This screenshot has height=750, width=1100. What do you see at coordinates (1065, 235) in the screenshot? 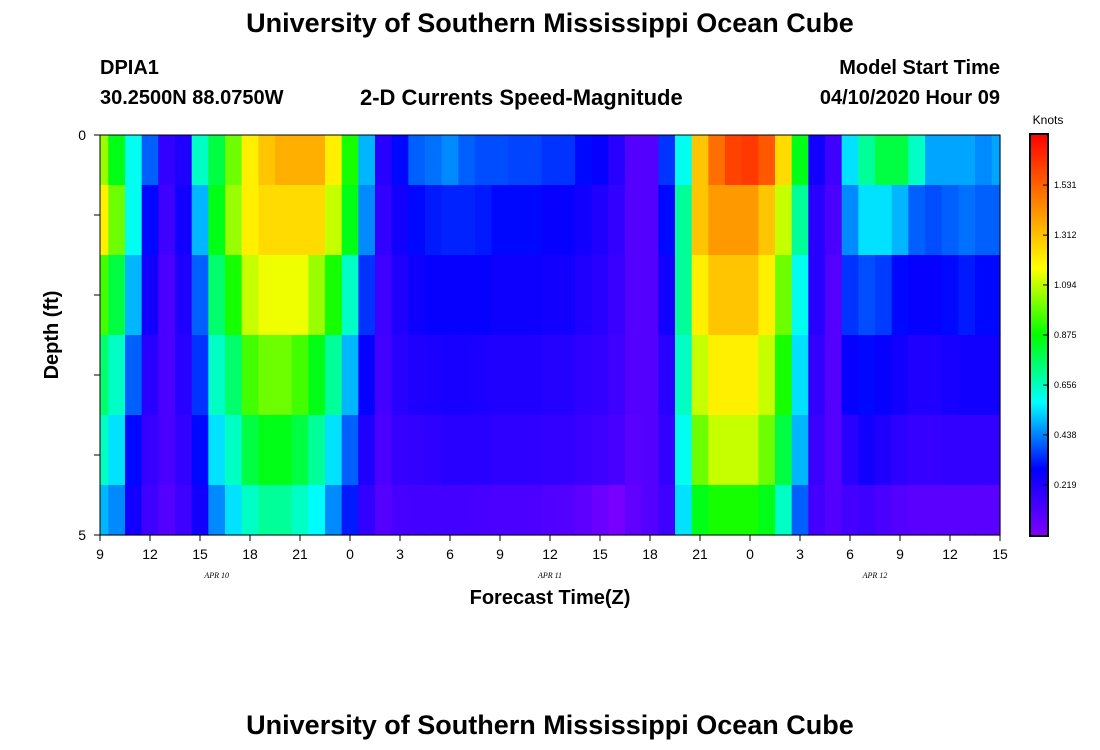
I see `colorbar-tick-label: 1.312` at bounding box center [1065, 235].